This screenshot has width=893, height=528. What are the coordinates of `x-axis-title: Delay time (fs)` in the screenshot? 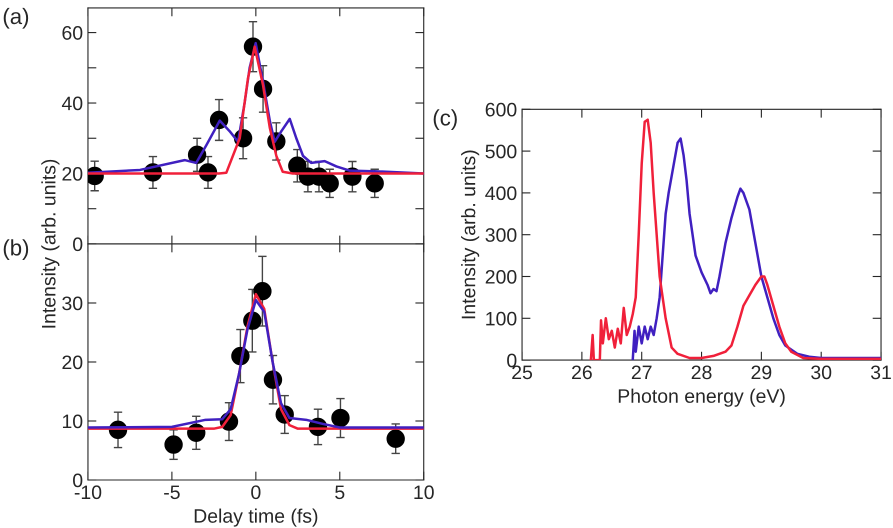 It's located at (256, 517).